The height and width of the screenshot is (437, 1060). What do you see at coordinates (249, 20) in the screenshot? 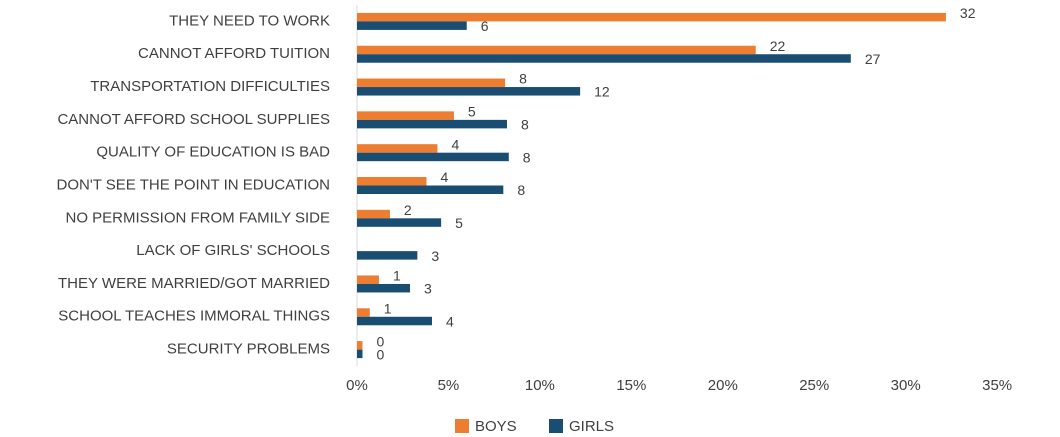
I see `y-tick-label: THEY NEED TO WORK` at bounding box center [249, 20].